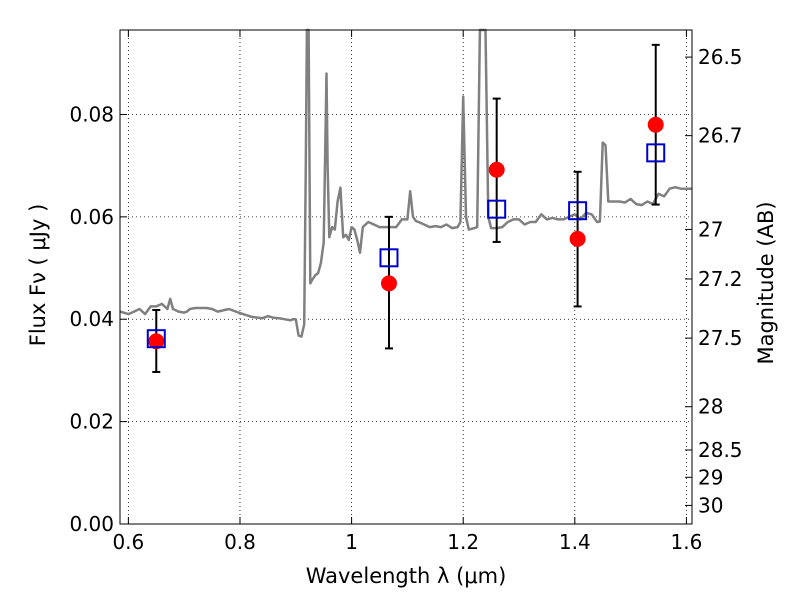  Describe the element at coordinates (91, 217) in the screenshot. I see `y-tick-label: 0.06` at that location.